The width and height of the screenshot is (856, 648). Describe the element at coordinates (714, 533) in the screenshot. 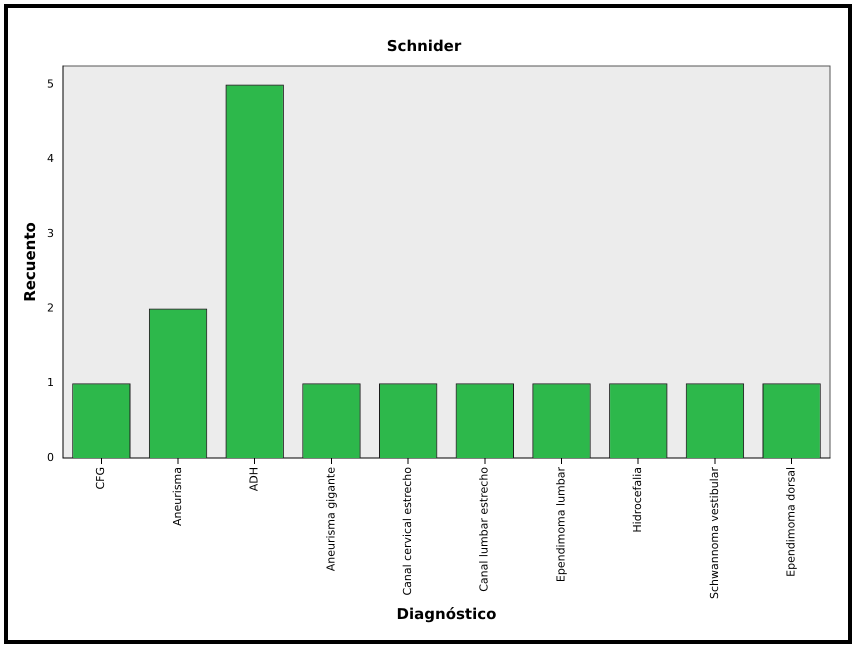

I see `x-tick-label: Schwannoma vestibular` at that location.